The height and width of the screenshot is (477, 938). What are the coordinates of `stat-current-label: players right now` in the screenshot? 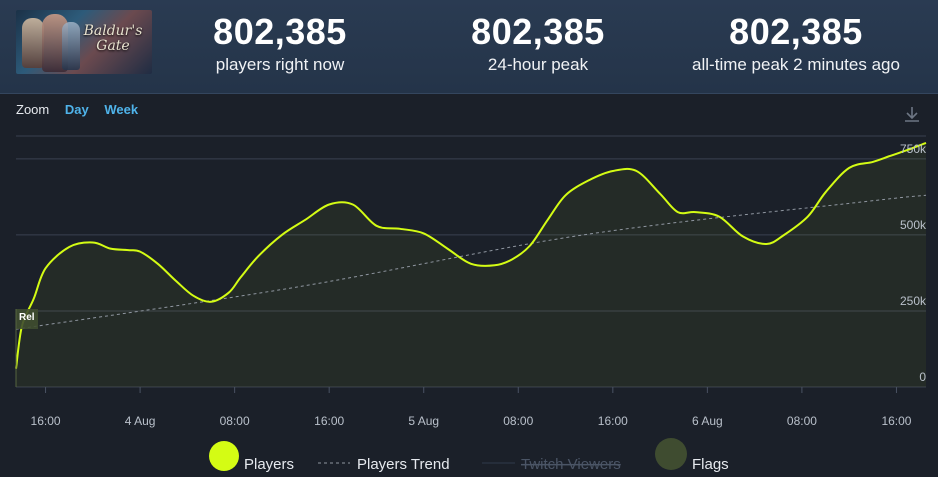 It's located at (280, 64).